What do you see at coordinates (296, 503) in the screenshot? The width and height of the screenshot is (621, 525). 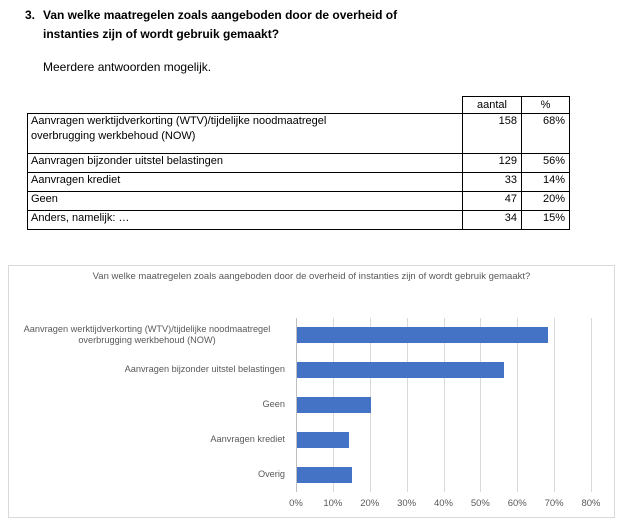 I see `x-axis-tick-label: 0%` at bounding box center [296, 503].